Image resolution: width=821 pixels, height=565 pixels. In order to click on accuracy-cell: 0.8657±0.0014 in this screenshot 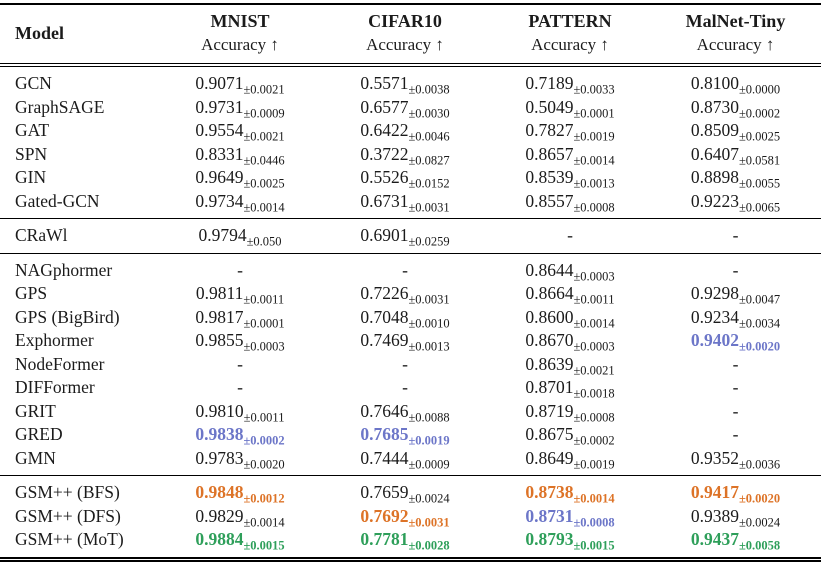, I will do `click(570, 155)`.